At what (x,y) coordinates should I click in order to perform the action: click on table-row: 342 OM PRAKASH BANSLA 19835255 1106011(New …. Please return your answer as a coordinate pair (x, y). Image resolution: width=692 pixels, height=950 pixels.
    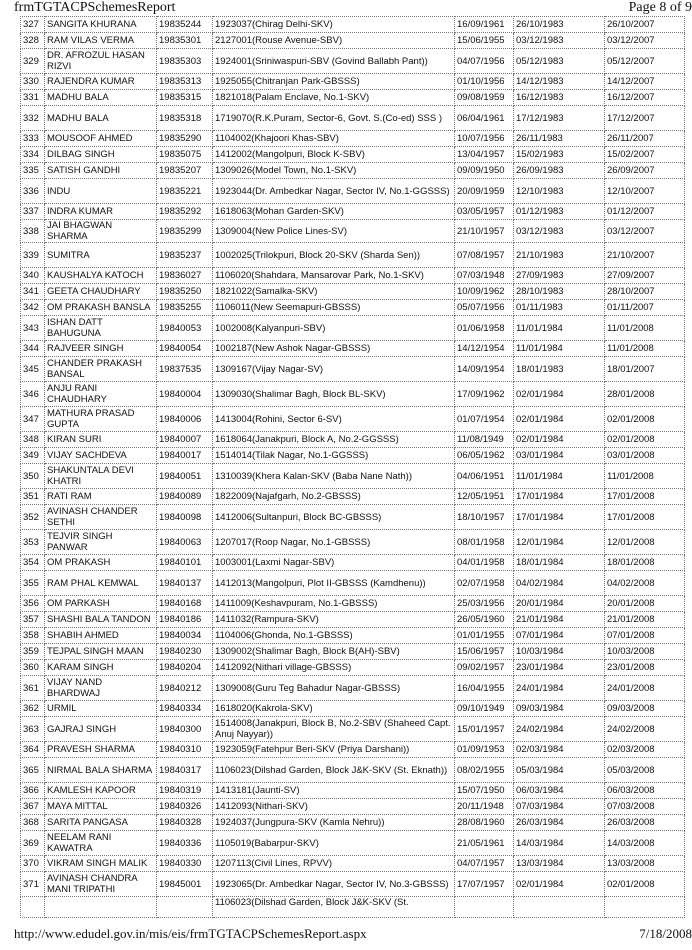
    Looking at the image, I should click on (352, 307).